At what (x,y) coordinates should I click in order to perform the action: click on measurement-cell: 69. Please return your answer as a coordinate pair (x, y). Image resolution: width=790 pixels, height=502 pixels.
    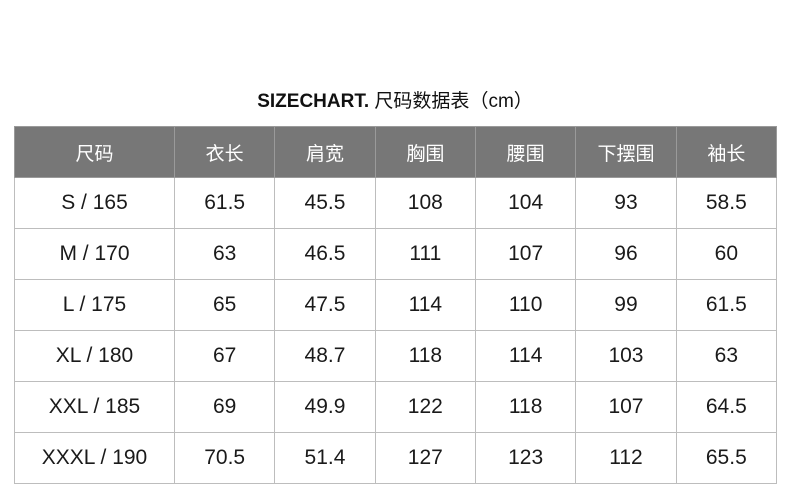
    Looking at the image, I should click on (224, 407).